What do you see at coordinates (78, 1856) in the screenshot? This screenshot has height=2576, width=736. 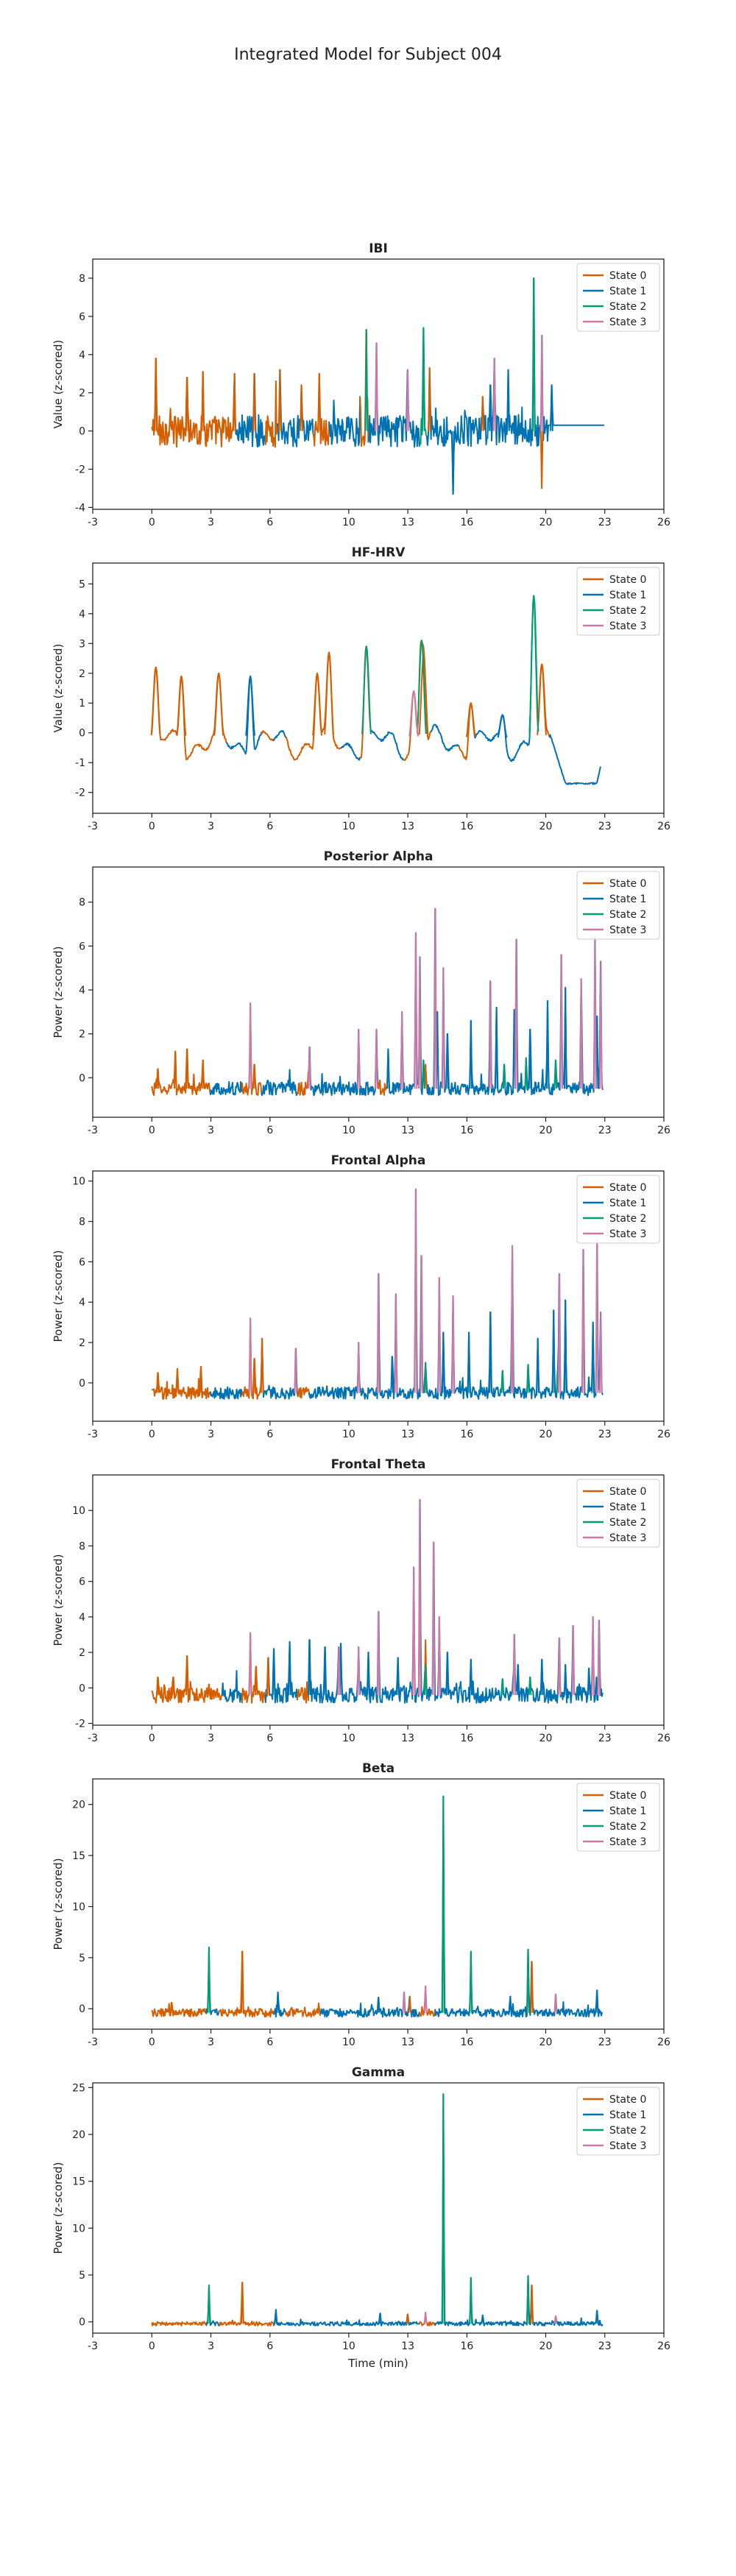 I see `y-tick-label: 15` at bounding box center [78, 1856].